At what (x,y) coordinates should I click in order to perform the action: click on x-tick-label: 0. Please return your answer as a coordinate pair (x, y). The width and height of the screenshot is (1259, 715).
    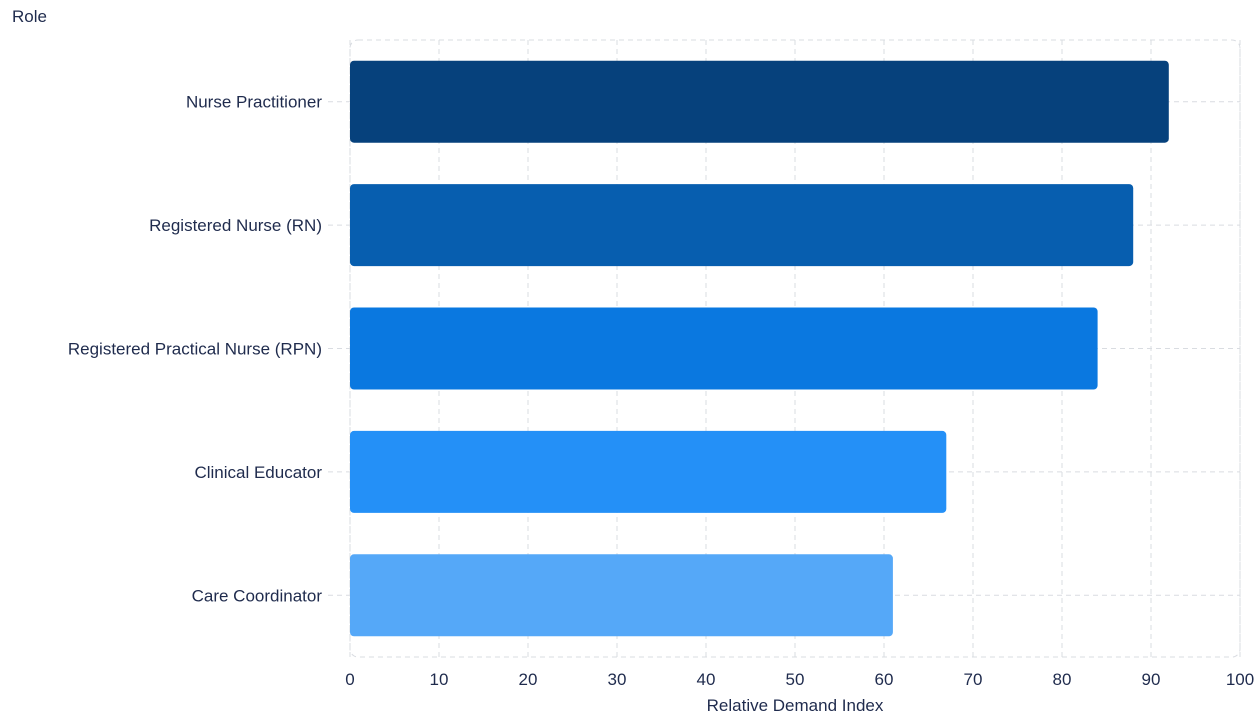
    Looking at the image, I should click on (349, 679).